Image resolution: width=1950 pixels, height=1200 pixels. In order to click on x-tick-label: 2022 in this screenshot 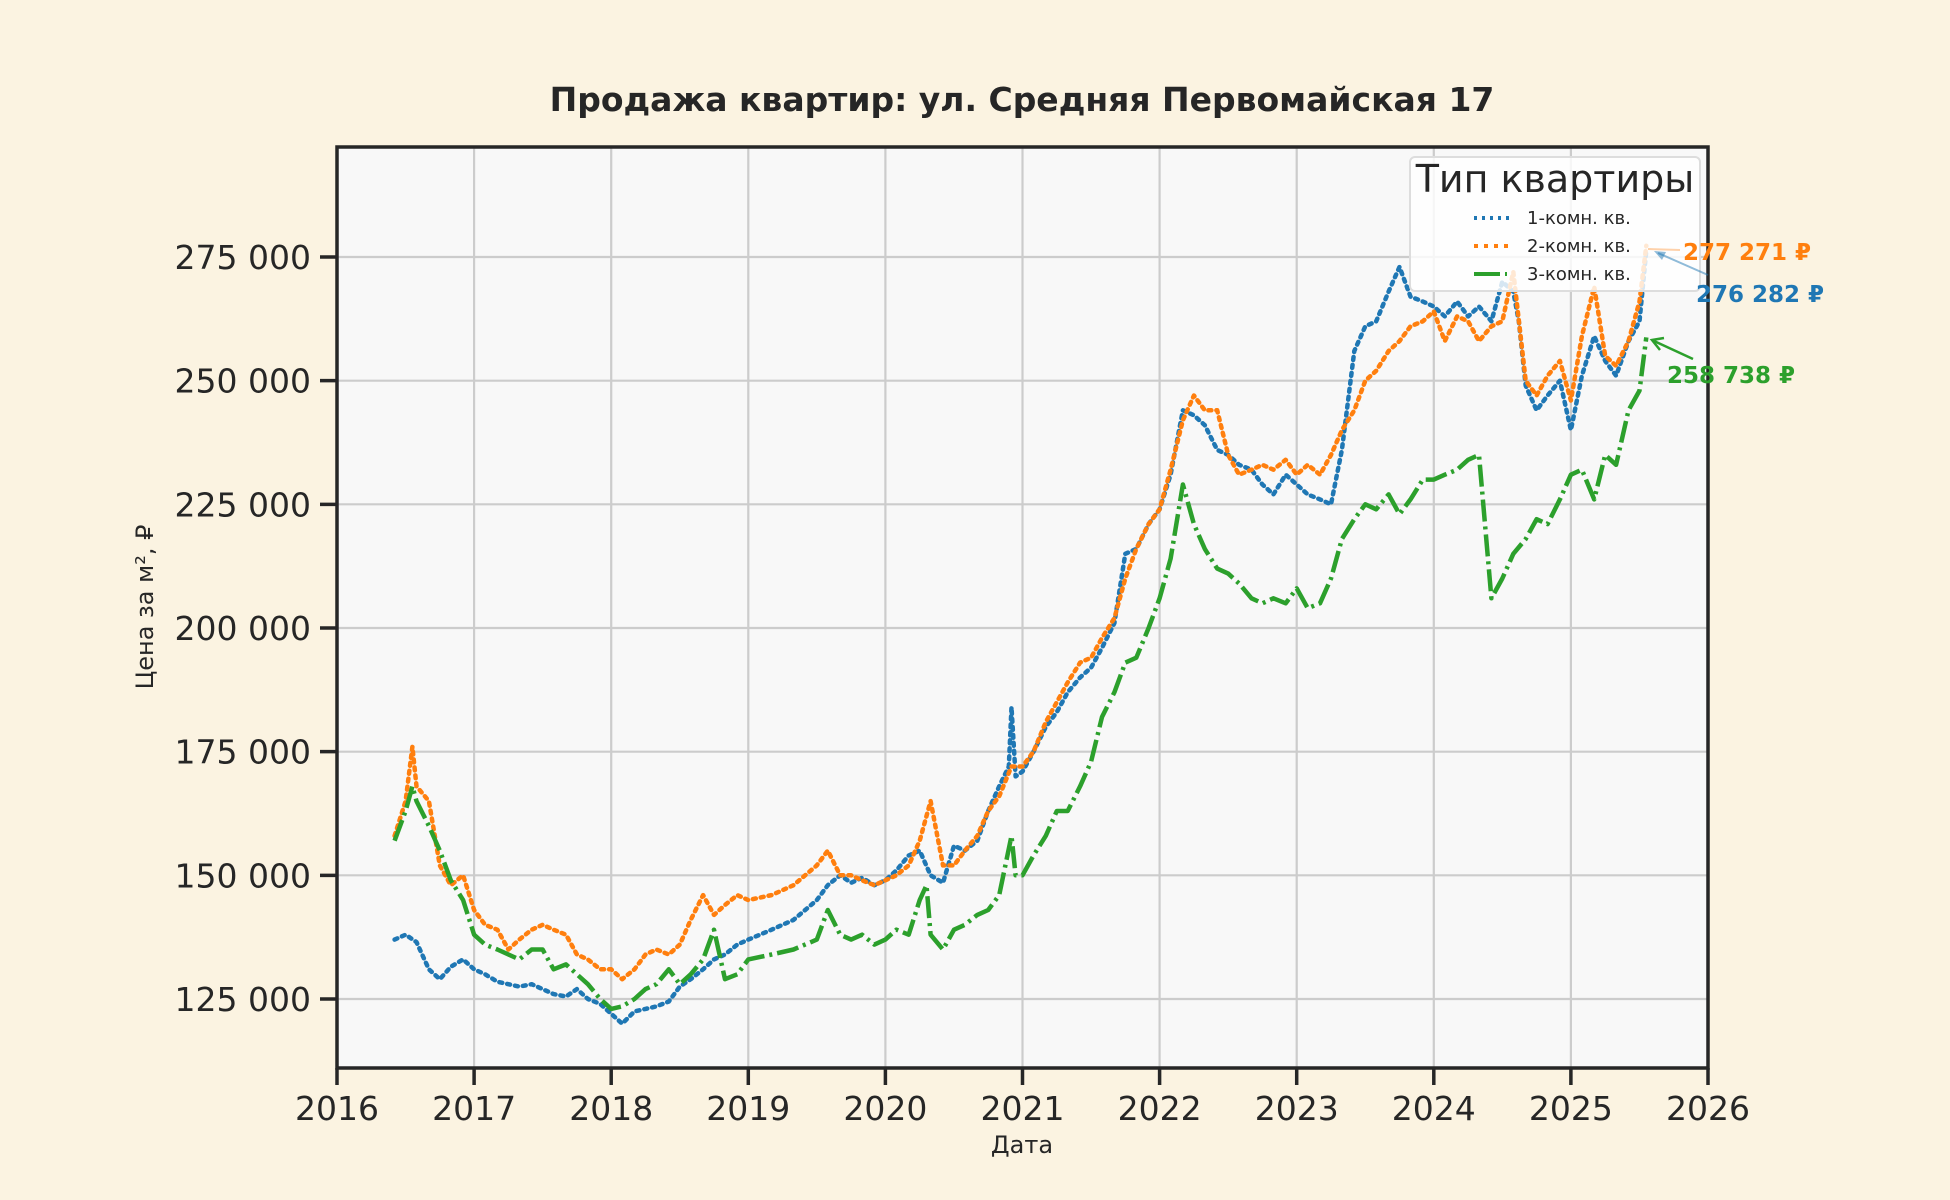, I will do `click(1160, 1108)`.